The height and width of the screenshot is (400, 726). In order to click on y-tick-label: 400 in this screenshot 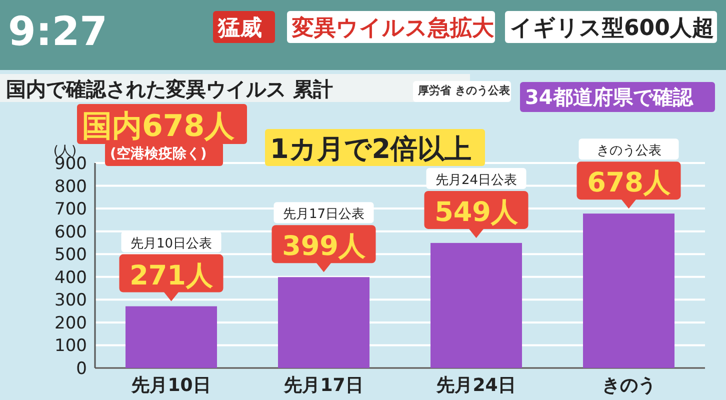, I will do `click(70, 278)`.